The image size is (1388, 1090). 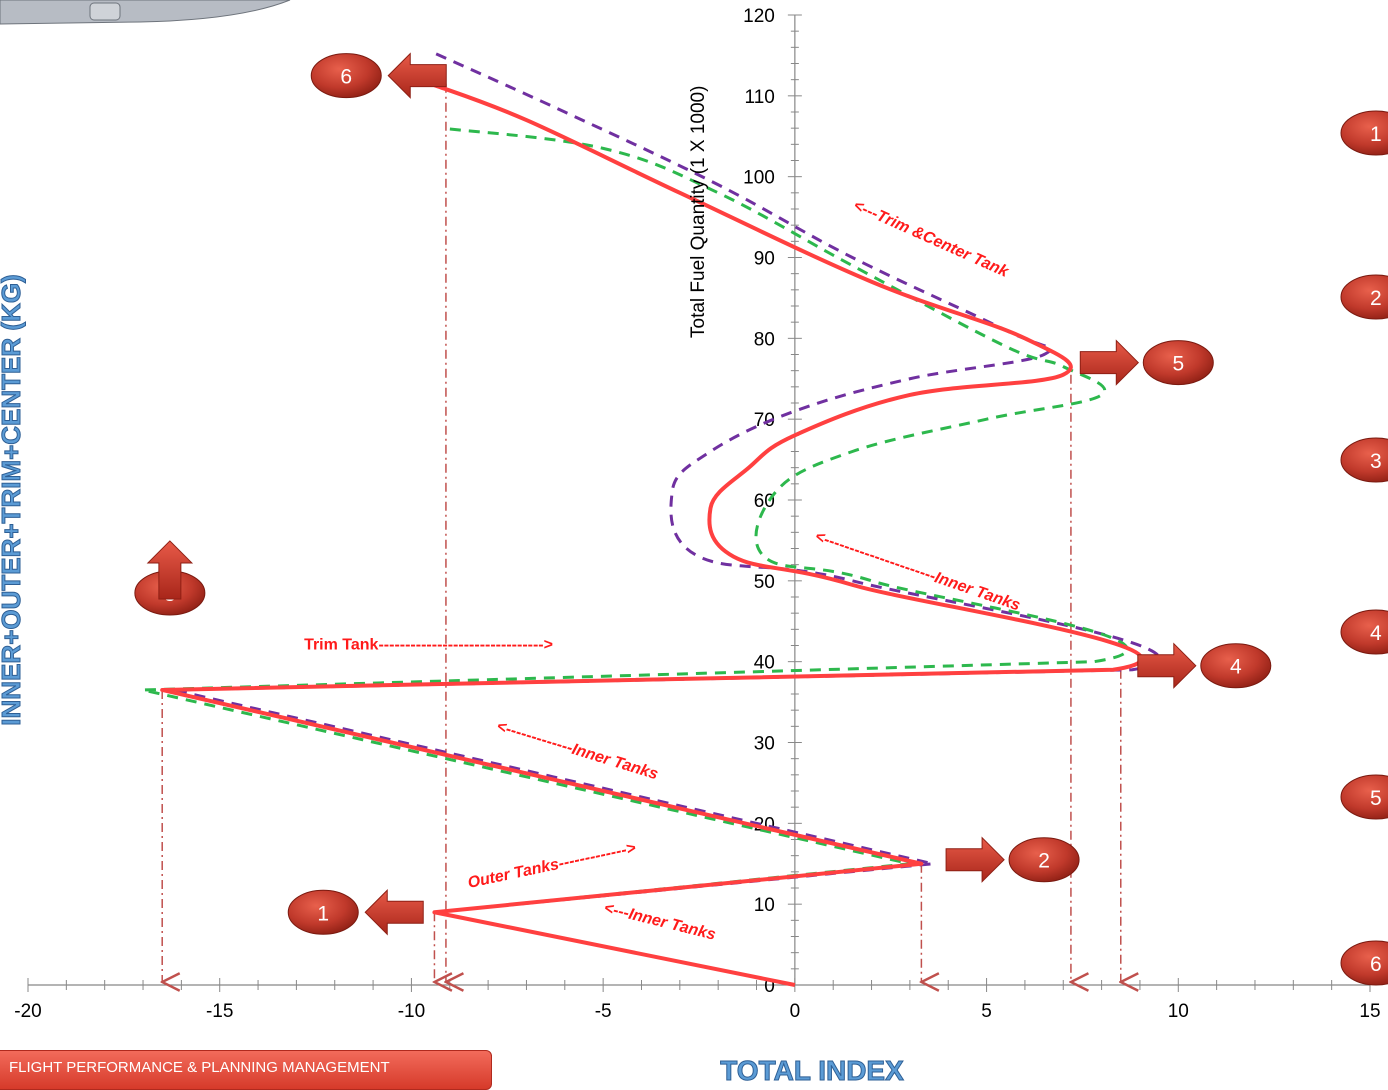 What do you see at coordinates (764, 501) in the screenshot?
I see `y-tick-label: 60` at bounding box center [764, 501].